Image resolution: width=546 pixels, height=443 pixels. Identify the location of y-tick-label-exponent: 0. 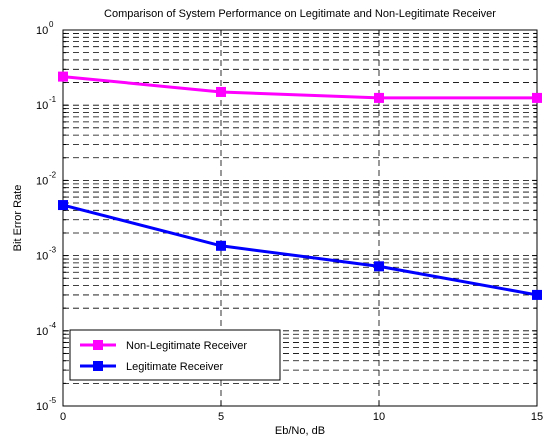
(51, 24).